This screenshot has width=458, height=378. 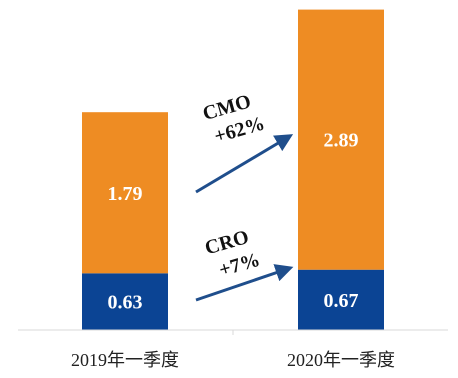 I want to click on value-label-cro-0: 0.63, so click(x=125, y=303).